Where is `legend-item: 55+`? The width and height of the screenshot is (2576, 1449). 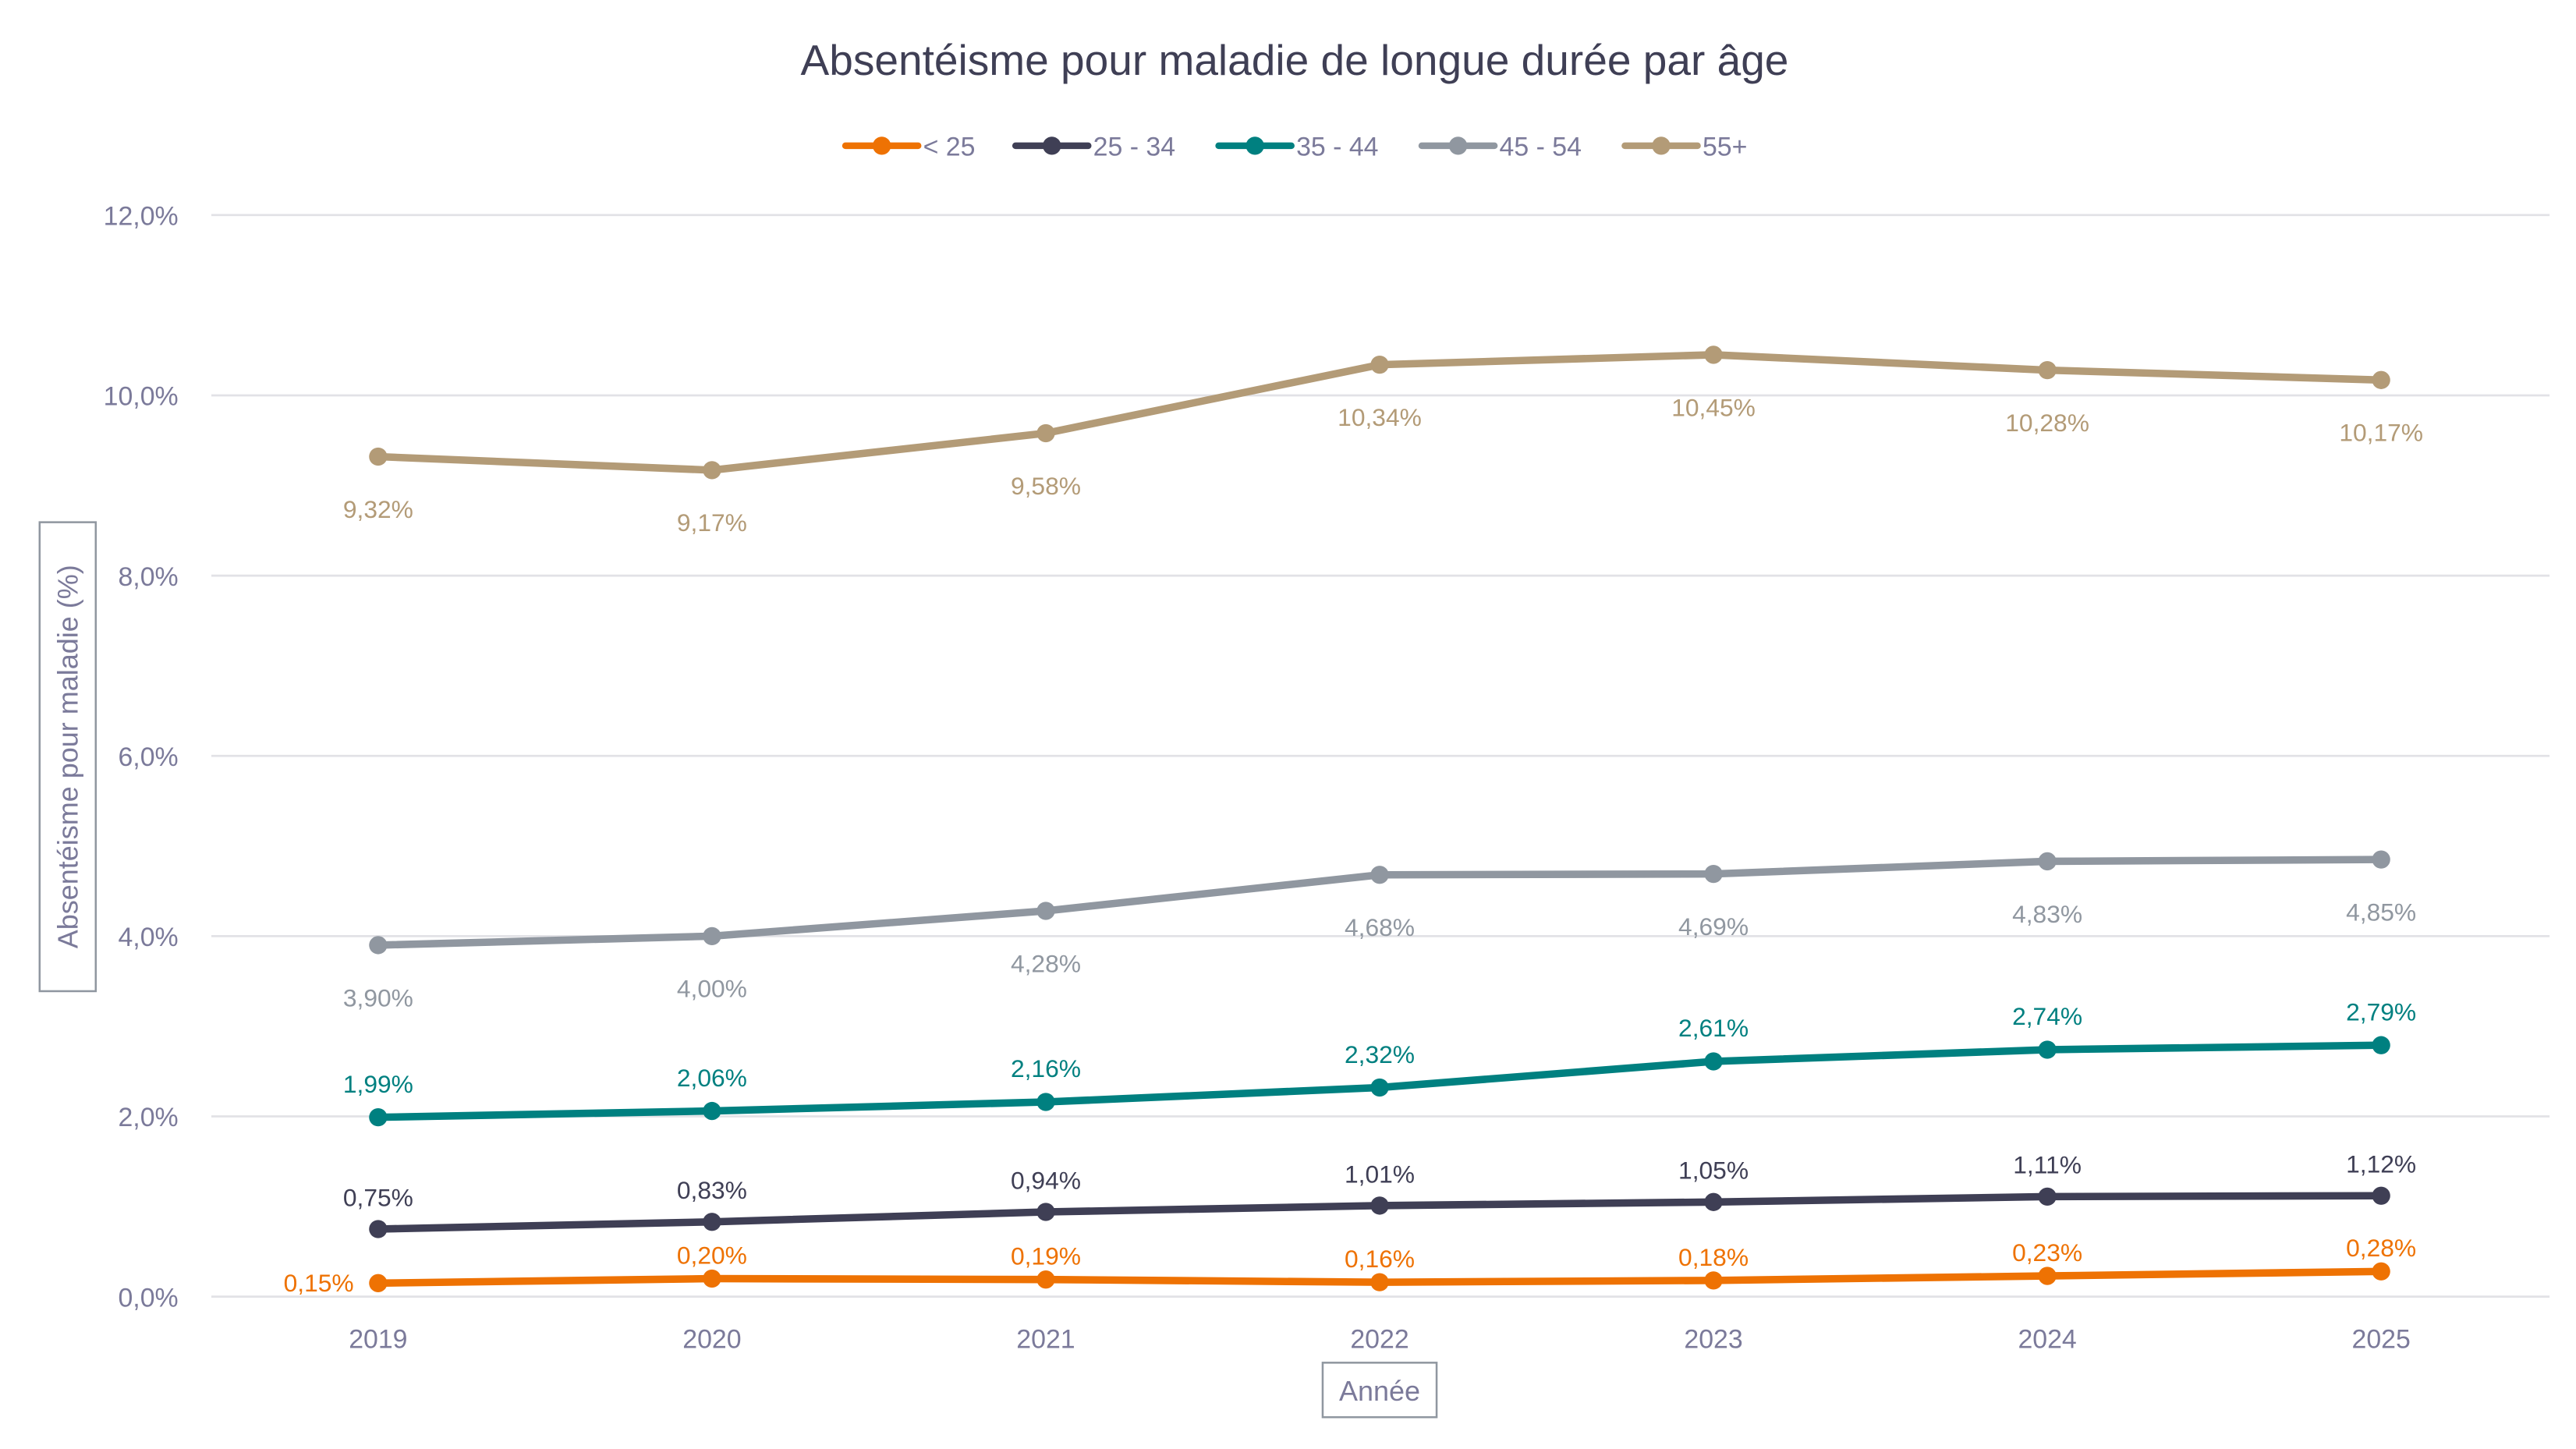 legend-item: 55+ is located at coordinates (1684, 147).